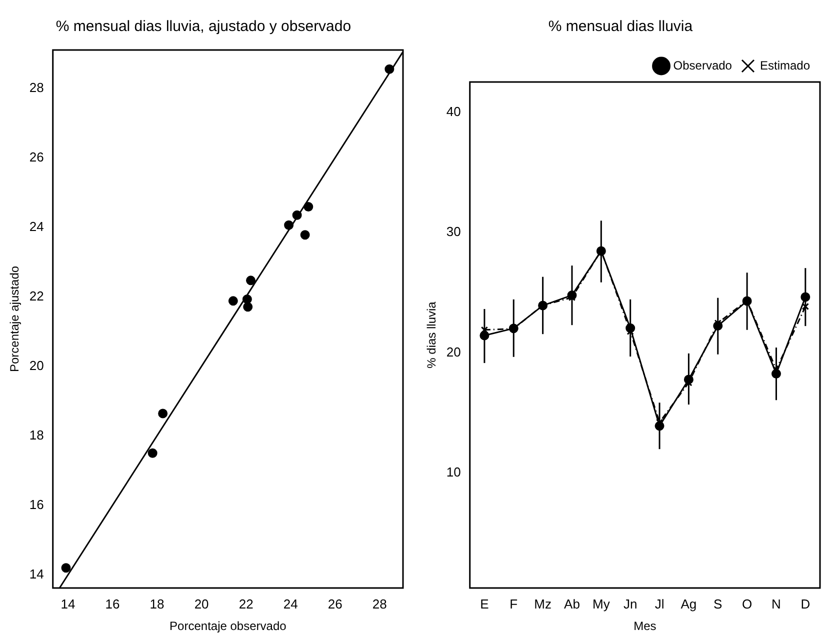  What do you see at coordinates (157, 604) in the screenshot?
I see `x-tick-label: 18` at bounding box center [157, 604].